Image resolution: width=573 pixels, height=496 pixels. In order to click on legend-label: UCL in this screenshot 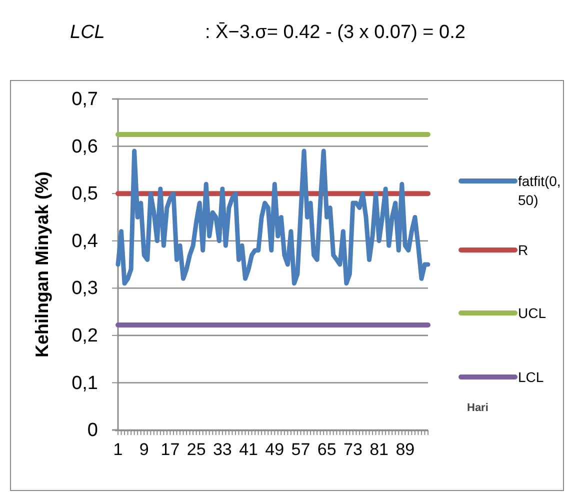, I will do `click(532, 313)`.